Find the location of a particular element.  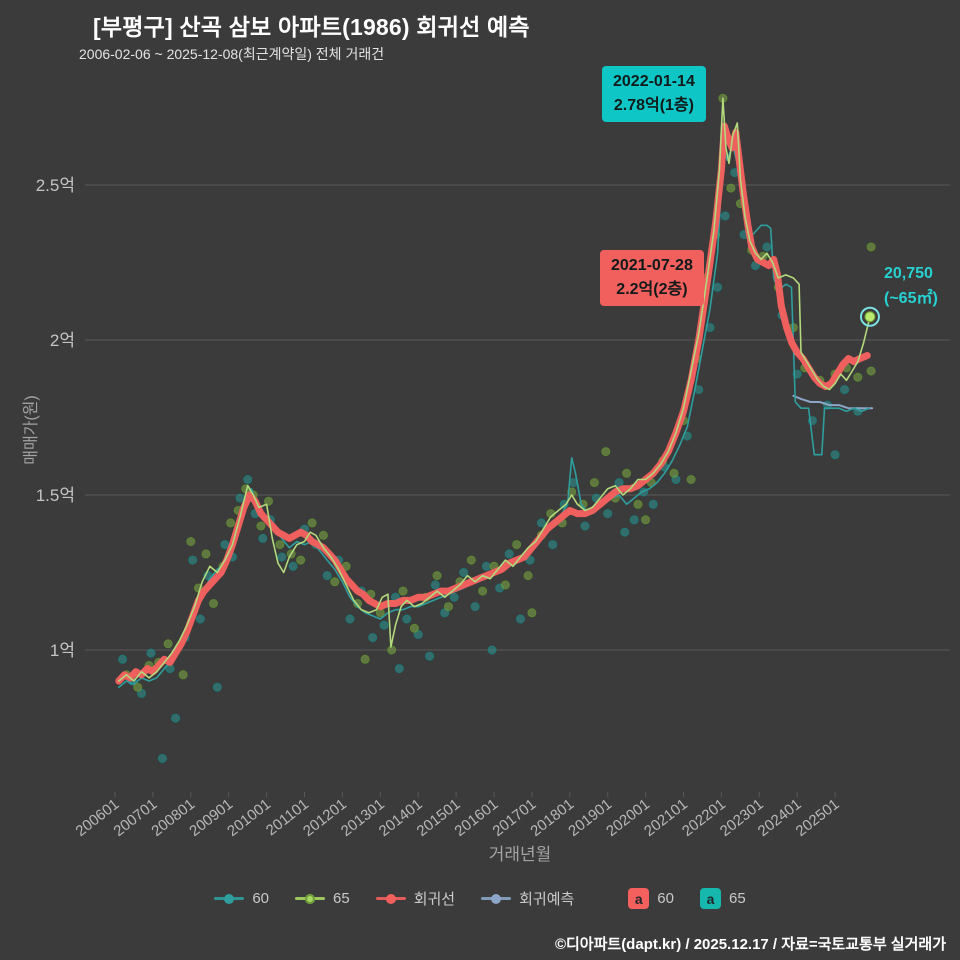

legend-item-65: 65 is located at coordinates (322, 898).